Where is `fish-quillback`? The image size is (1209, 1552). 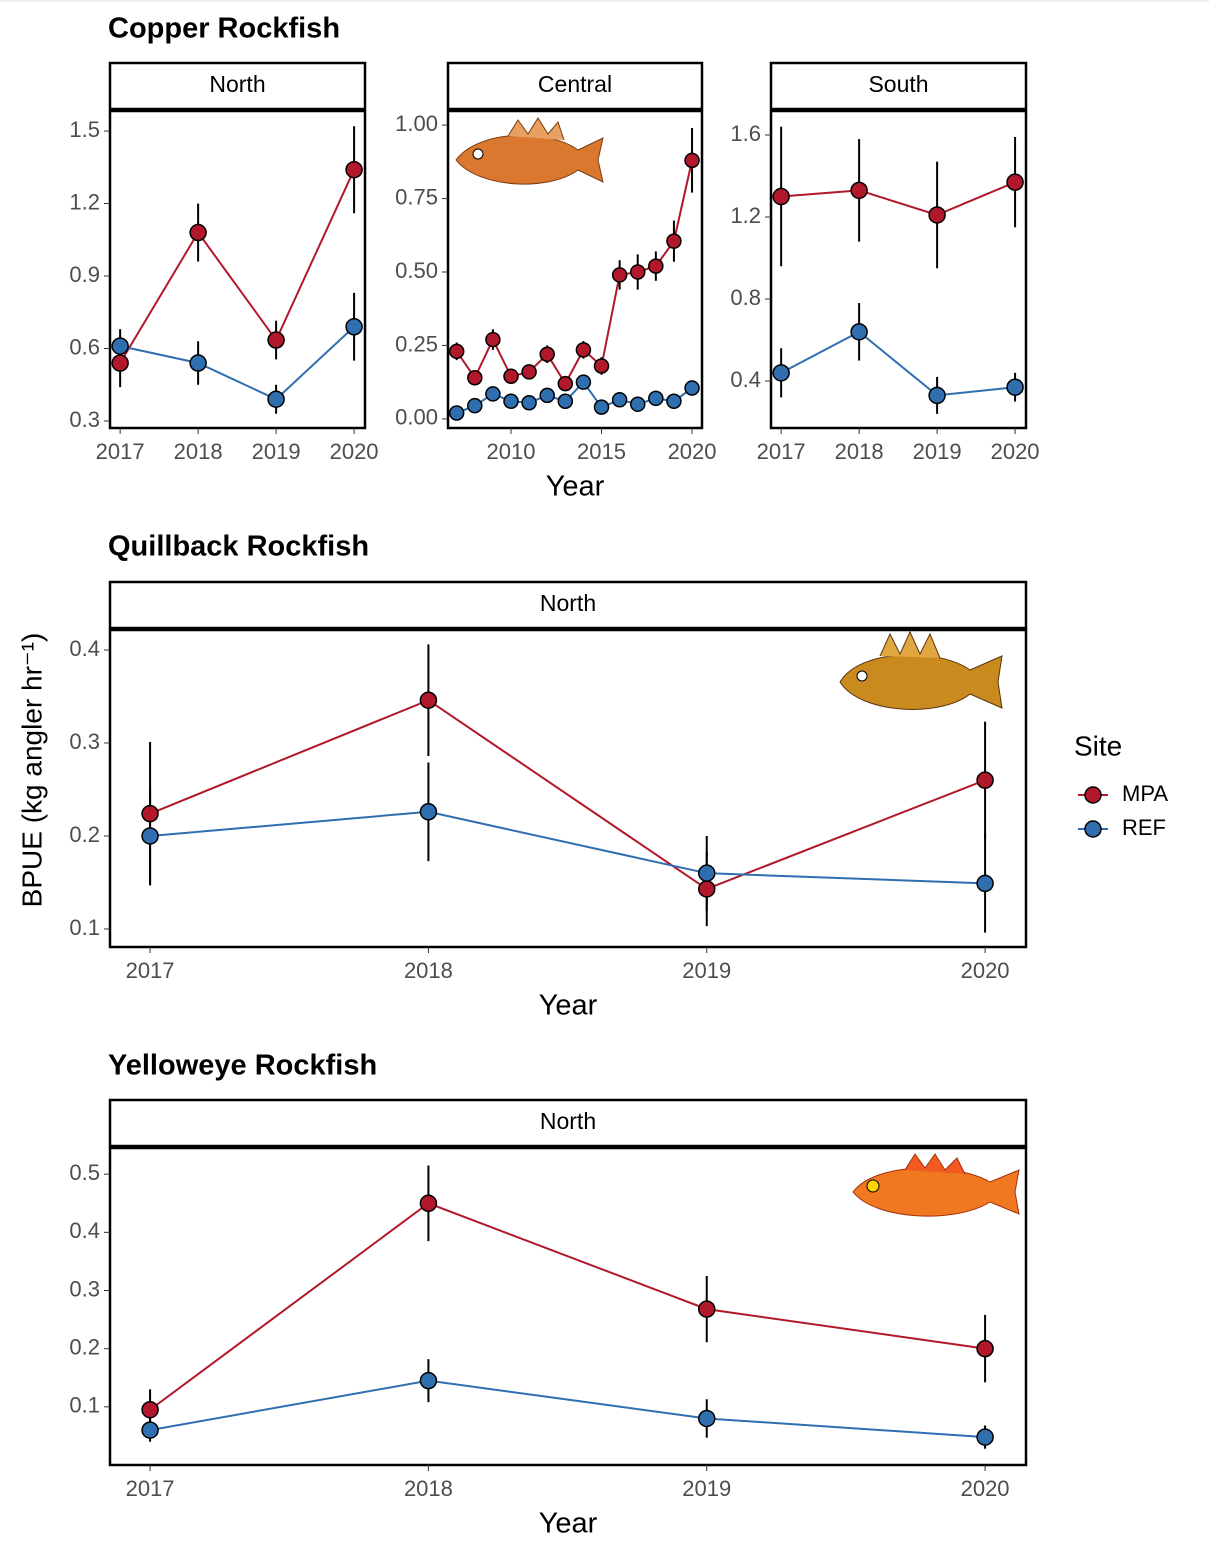
fish-quillback is located at coordinates (921, 670).